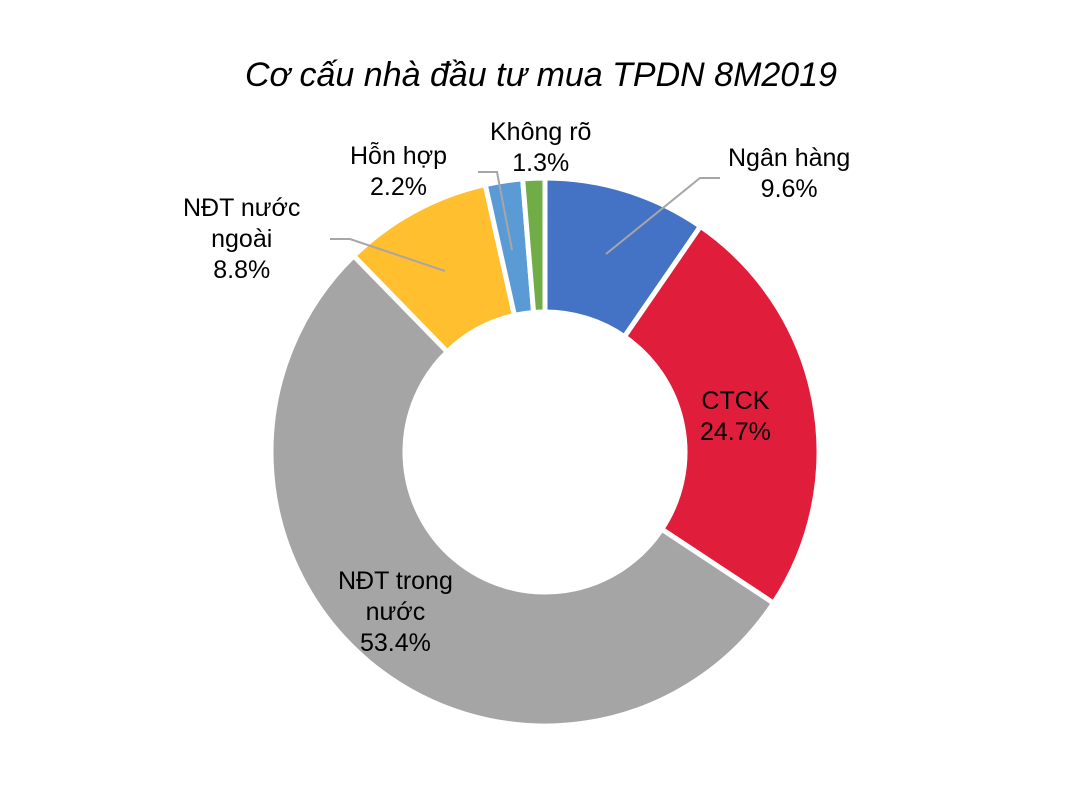 This screenshot has height=800, width=1082. I want to click on label-ctck: CTCK 24.7%, so click(735, 416).